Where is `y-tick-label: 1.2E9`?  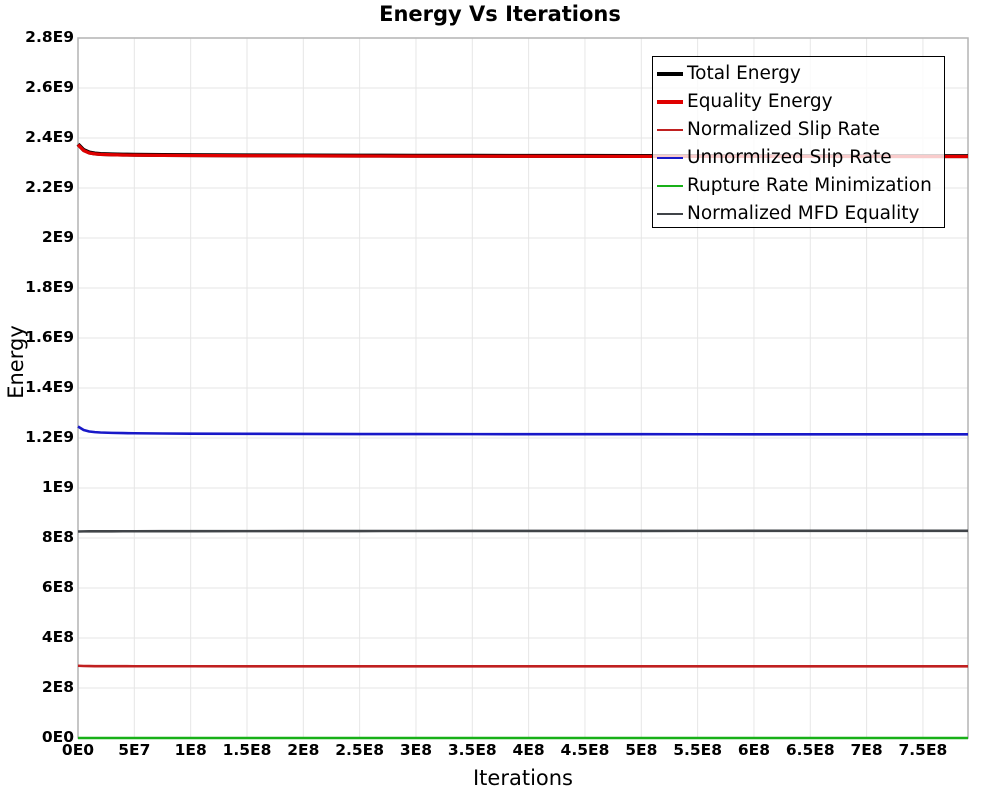
y-tick-label: 1.2E9 is located at coordinates (49, 437).